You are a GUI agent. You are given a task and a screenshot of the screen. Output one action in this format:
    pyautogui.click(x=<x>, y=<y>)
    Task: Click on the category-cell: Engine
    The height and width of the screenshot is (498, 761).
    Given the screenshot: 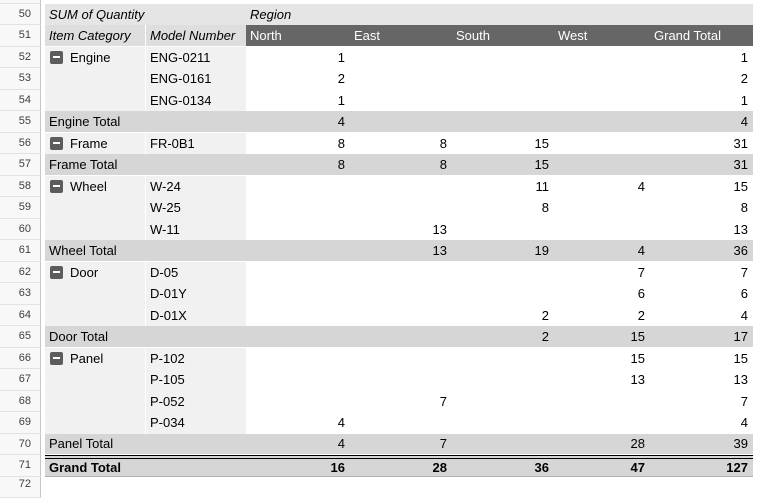 What is the action you would take?
    pyautogui.click(x=95, y=58)
    